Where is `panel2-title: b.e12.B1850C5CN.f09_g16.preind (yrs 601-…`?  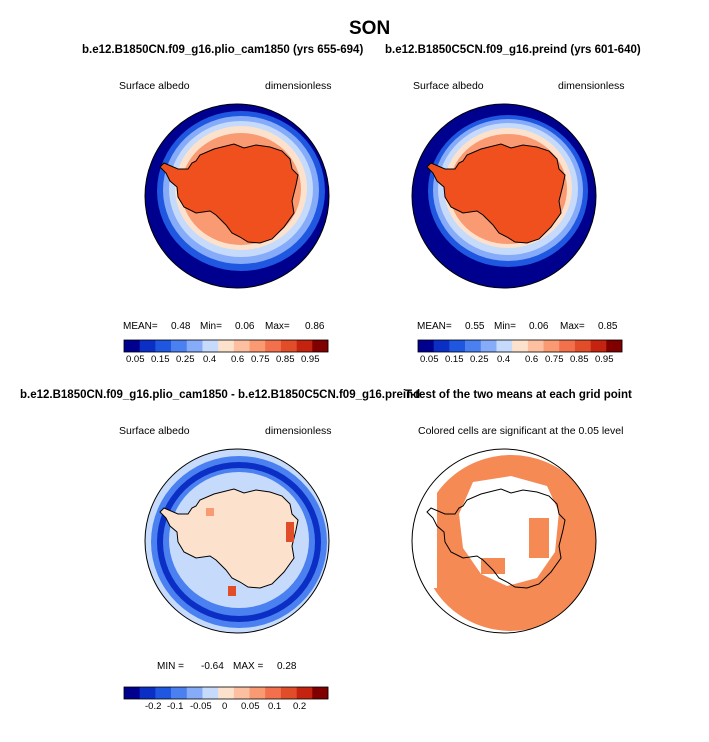
panel2-title: b.e12.B1850C5CN.f09_g16.preind (yrs 601-… is located at coordinates (513, 50).